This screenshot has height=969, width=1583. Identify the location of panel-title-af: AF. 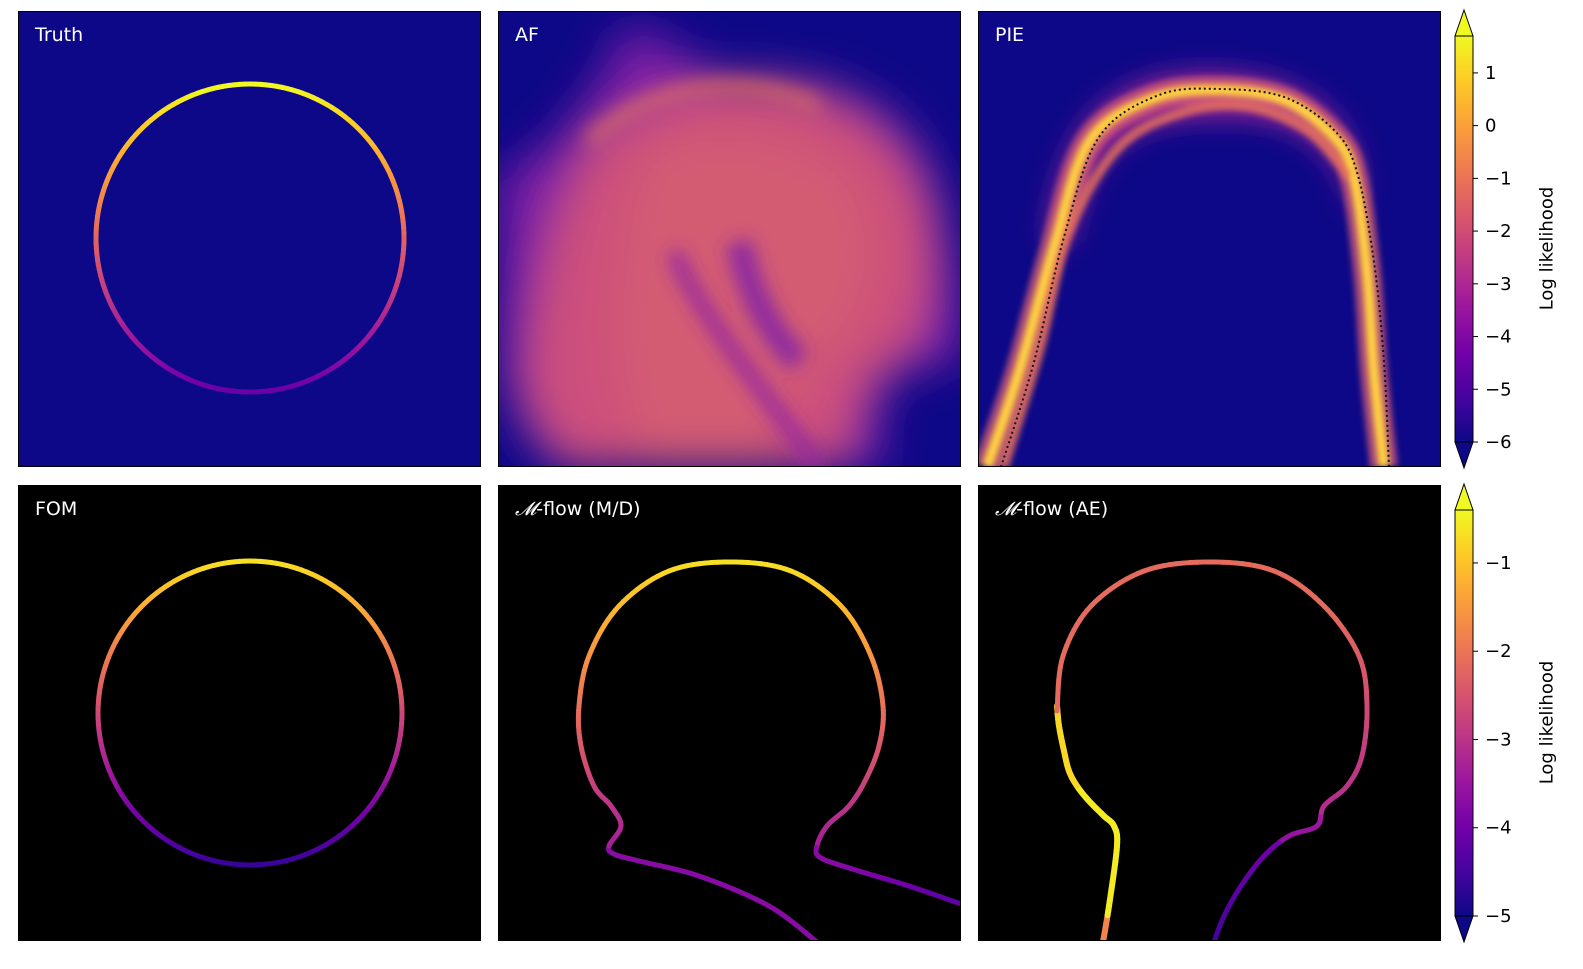
(527, 35).